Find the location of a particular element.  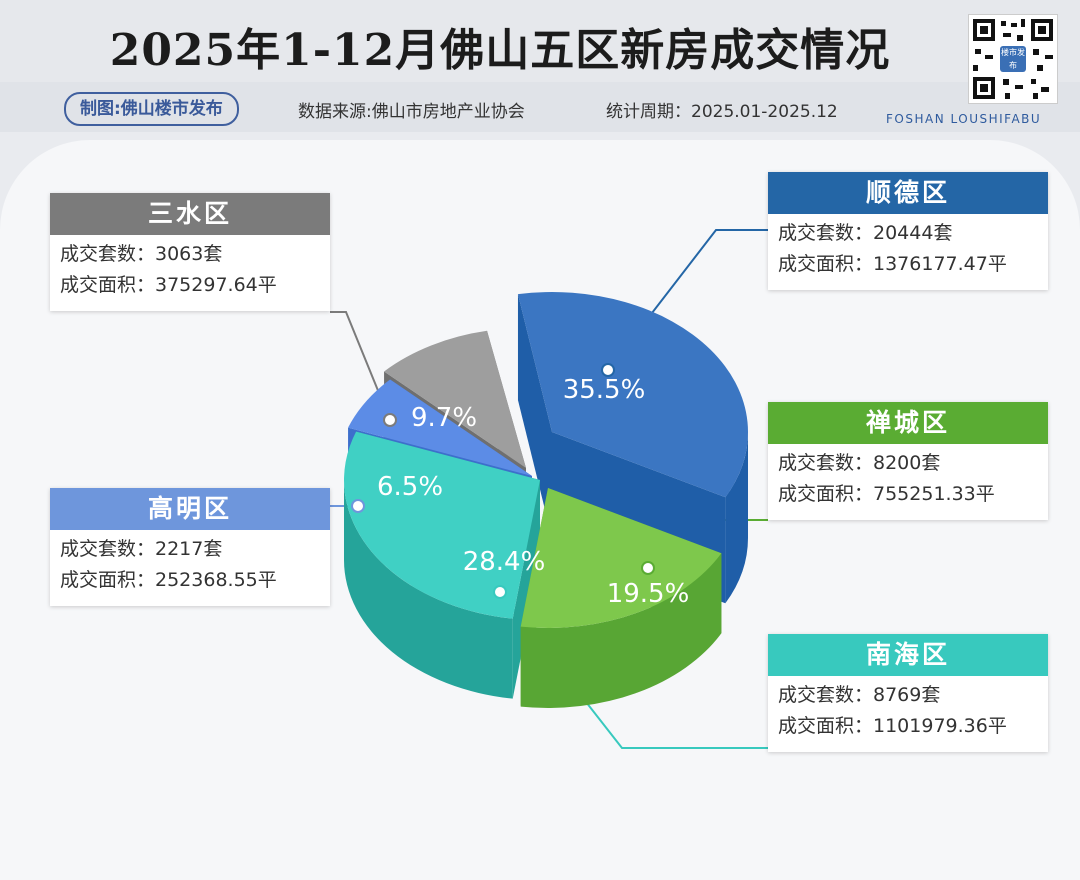

area-sold: 成交面积：252368.55平 is located at coordinates (168, 580).